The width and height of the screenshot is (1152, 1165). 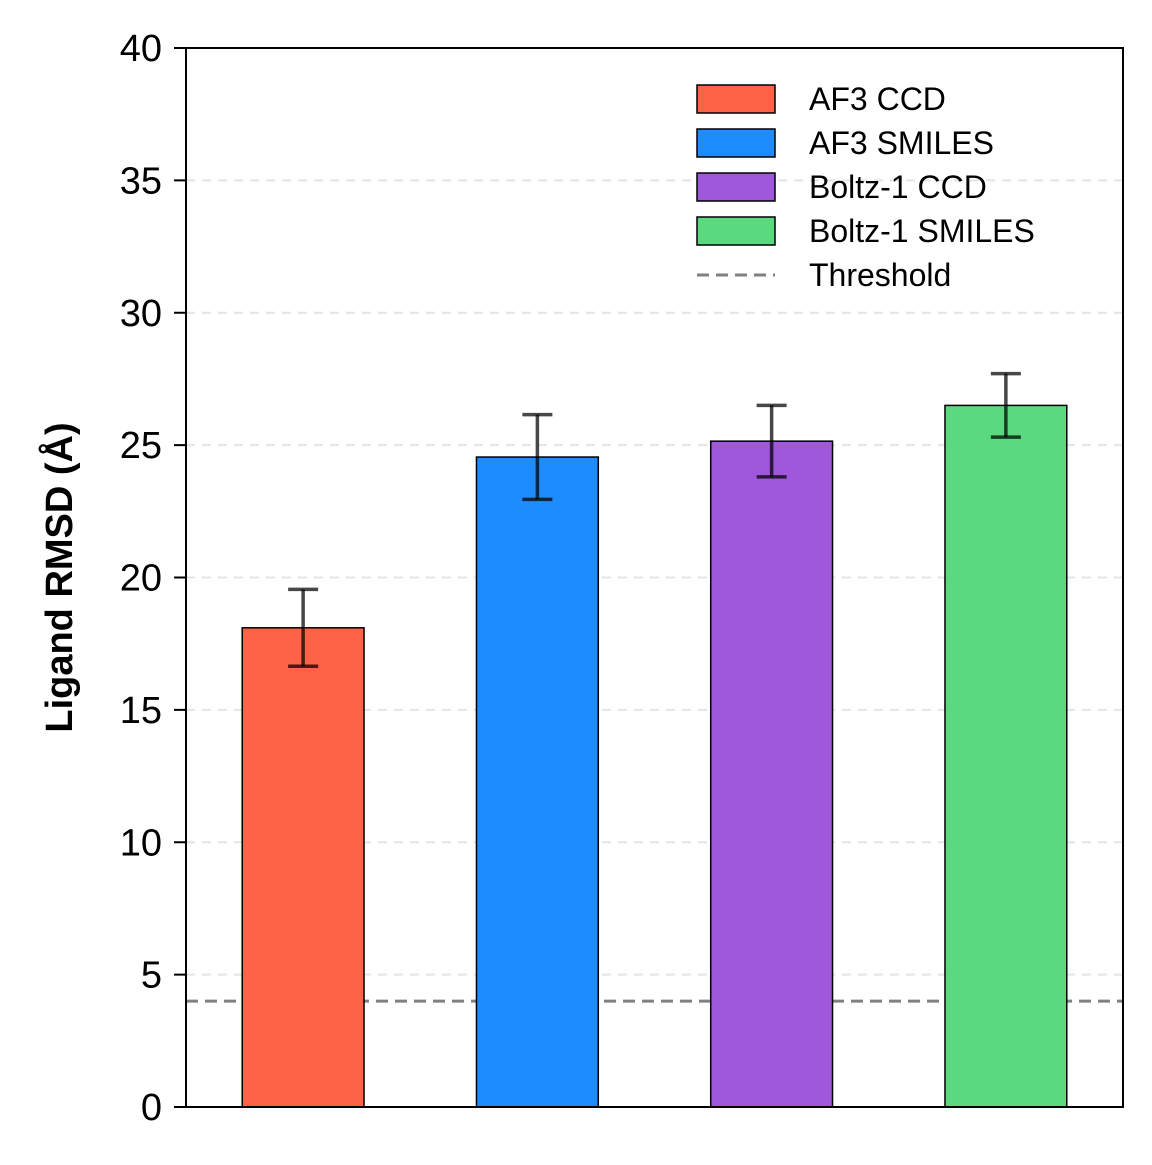 I want to click on legend-entry-af3-smiles: AF3 SMILES, so click(x=845, y=143).